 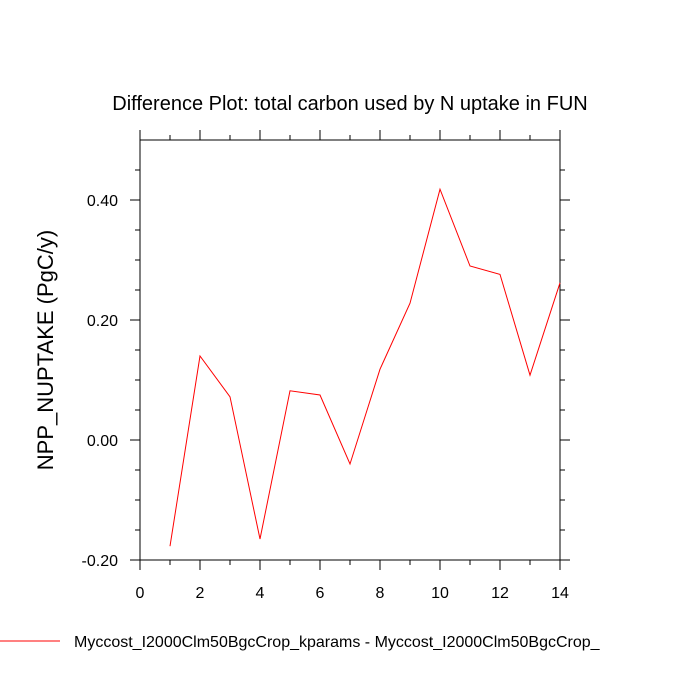 I want to click on x-tick-label: 12, so click(x=500, y=593).